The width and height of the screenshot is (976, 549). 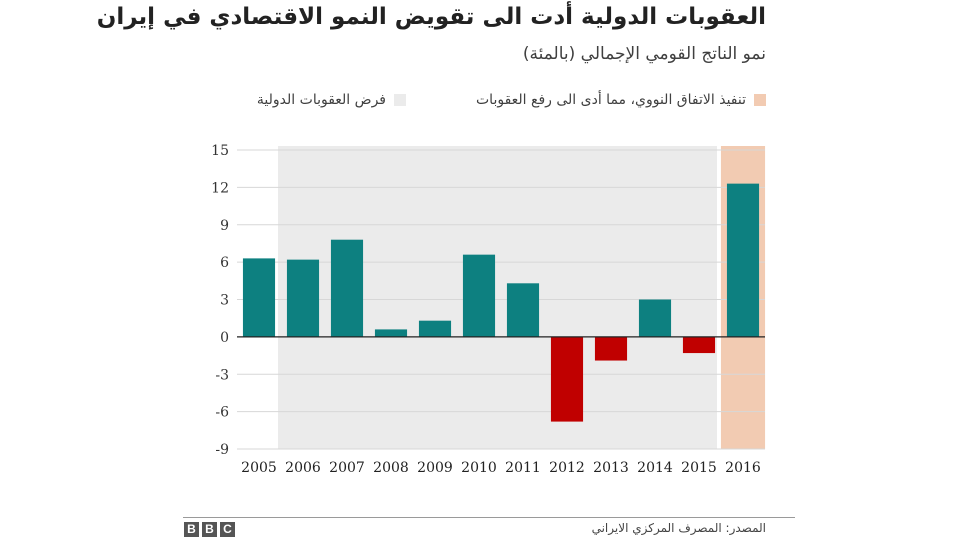 What do you see at coordinates (479, 295) in the screenshot?
I see `bar-2010` at bounding box center [479, 295].